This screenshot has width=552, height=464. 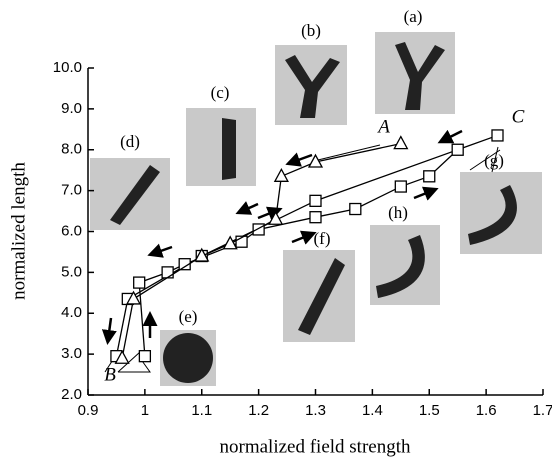 I want to click on x-tick-label: 1, so click(x=145, y=410).